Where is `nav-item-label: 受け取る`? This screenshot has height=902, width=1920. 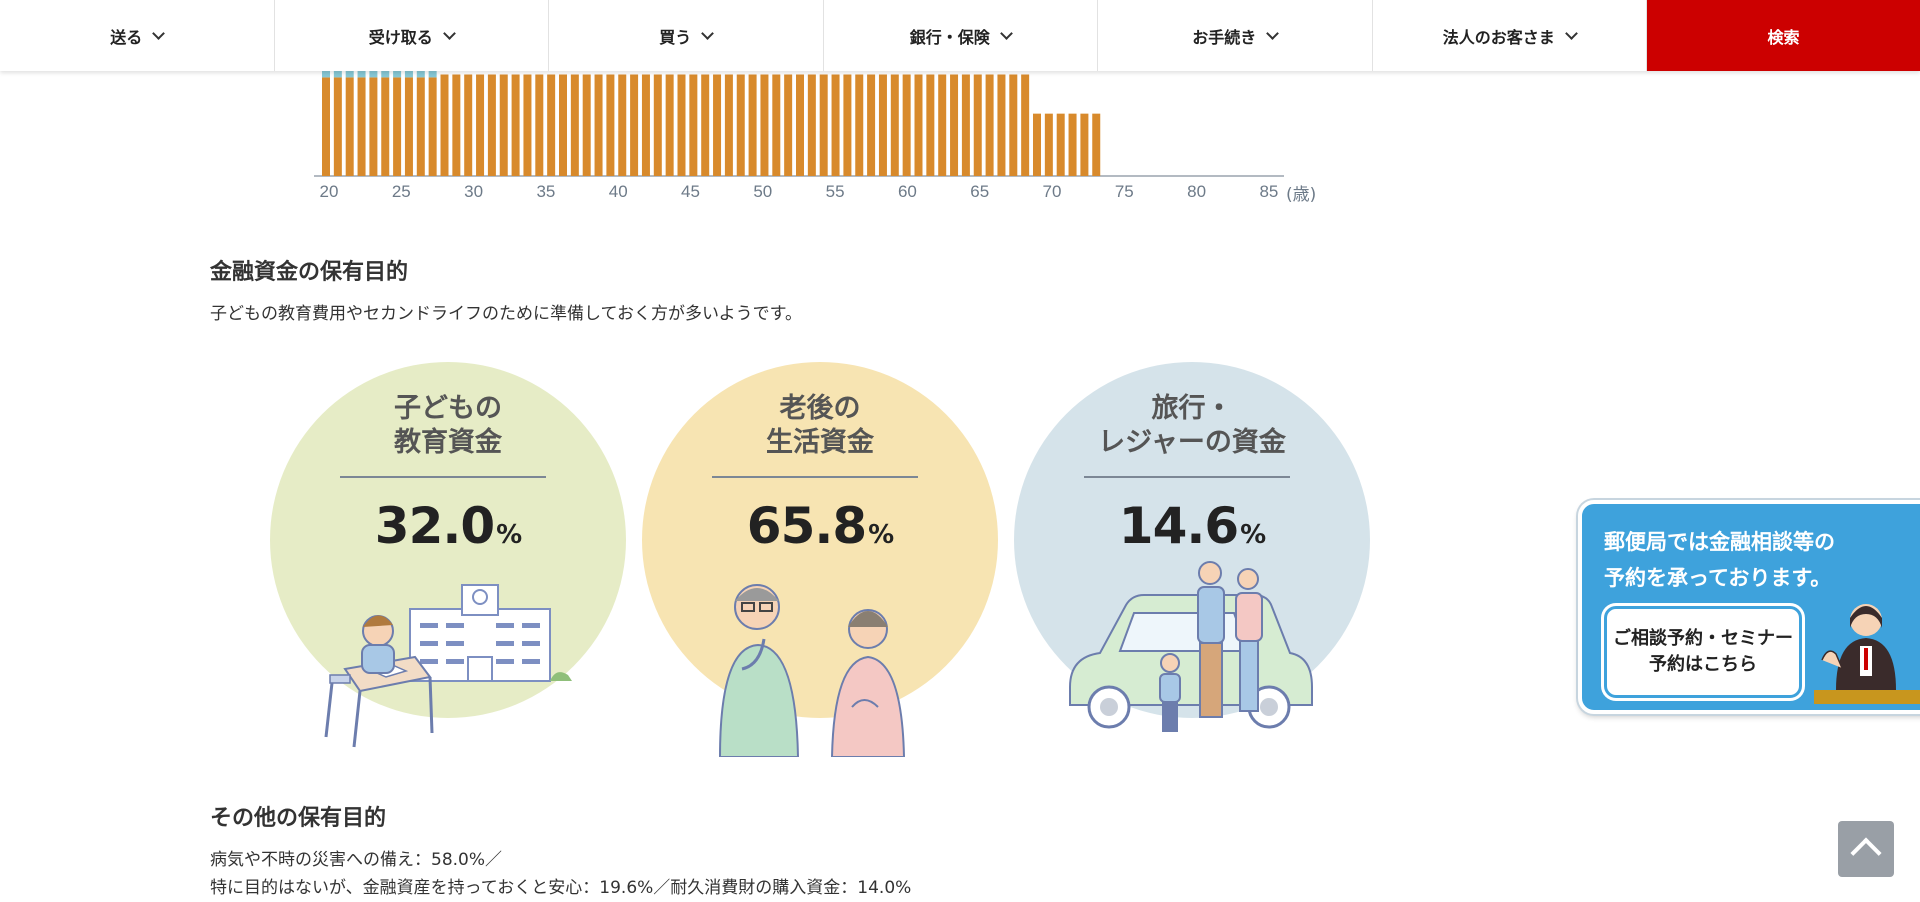
nav-item-label: 受け取る is located at coordinates (400, 37).